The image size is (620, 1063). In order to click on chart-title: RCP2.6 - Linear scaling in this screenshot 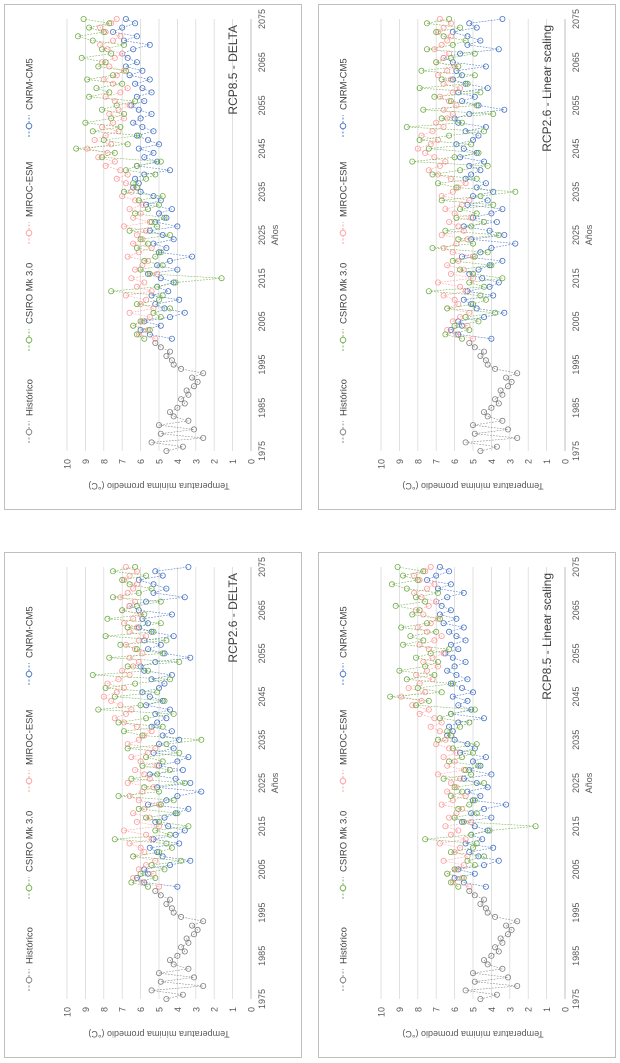, I will do `click(547, 88)`.